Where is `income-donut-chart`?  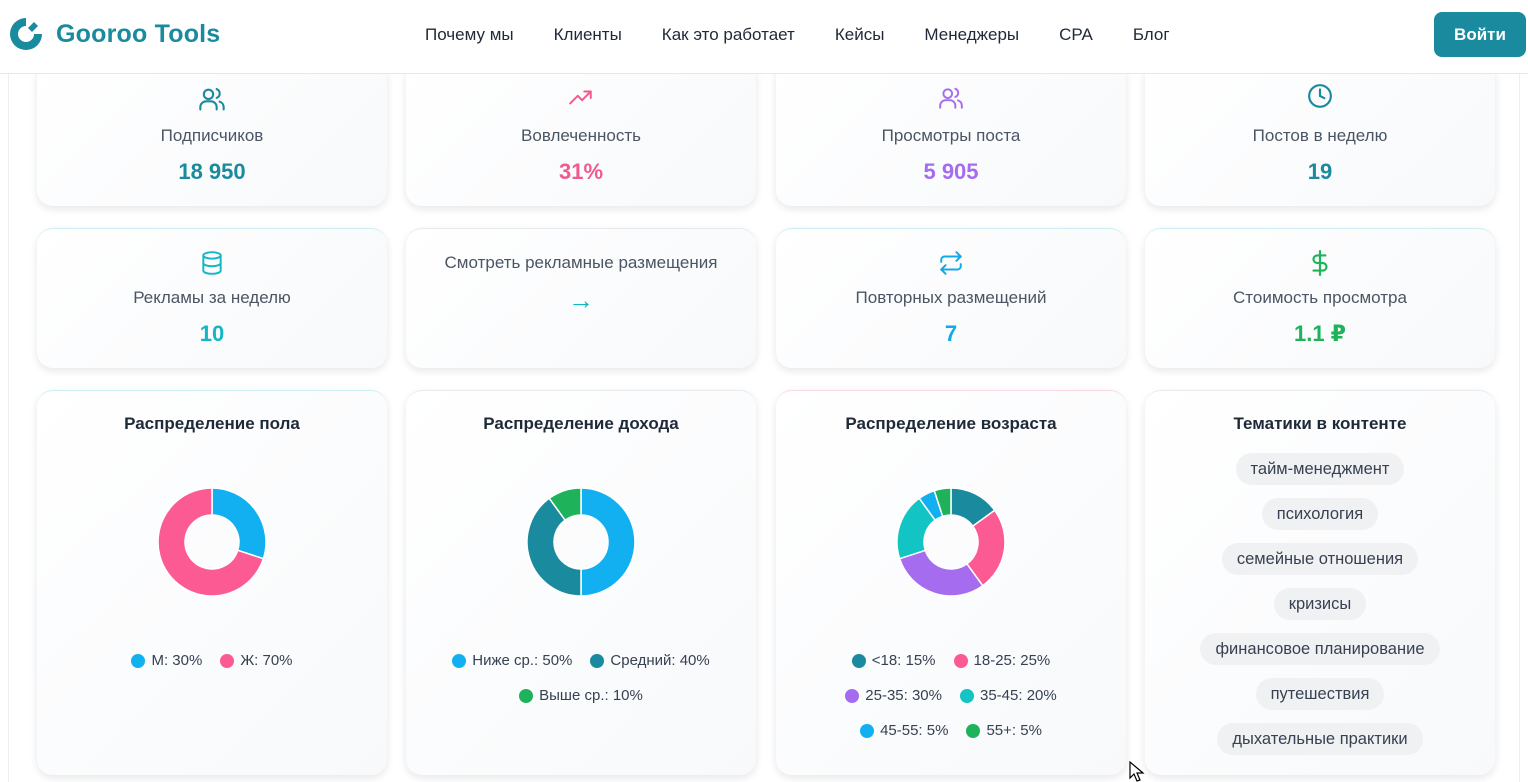 income-donut-chart is located at coordinates (581, 542).